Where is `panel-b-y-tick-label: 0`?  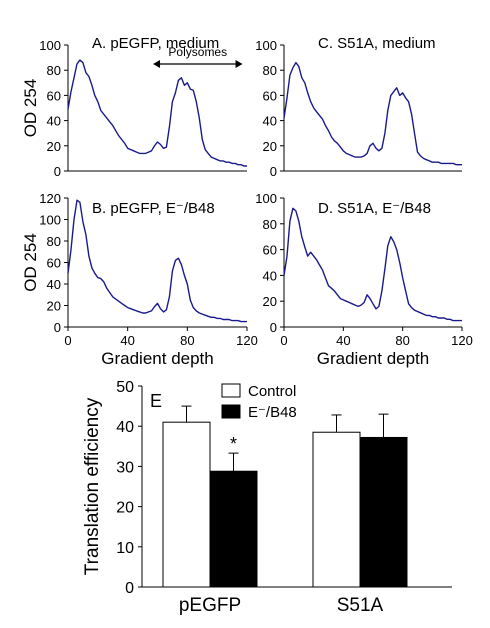
panel-b-y-tick-label: 0 is located at coordinates (57, 327).